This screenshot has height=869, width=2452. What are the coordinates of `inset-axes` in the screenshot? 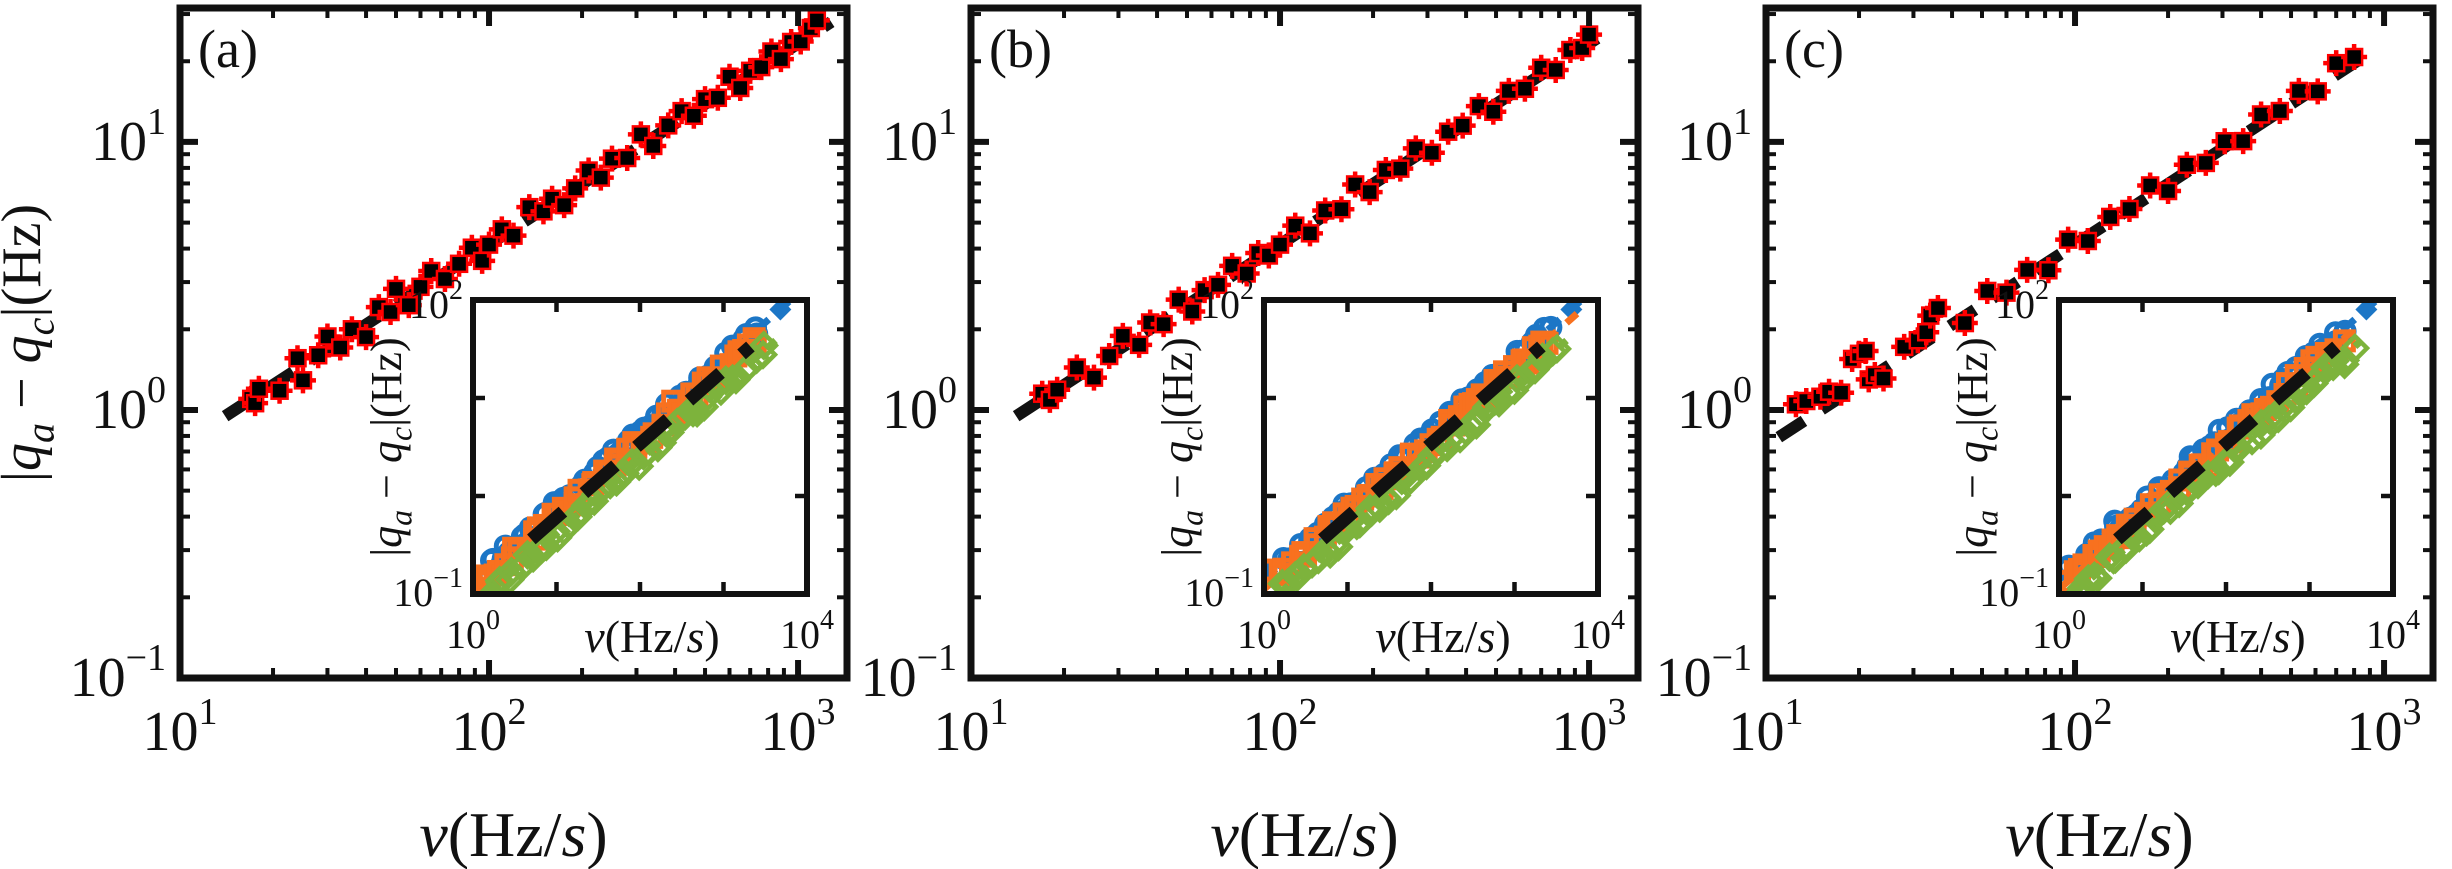 It's located at (640, 447).